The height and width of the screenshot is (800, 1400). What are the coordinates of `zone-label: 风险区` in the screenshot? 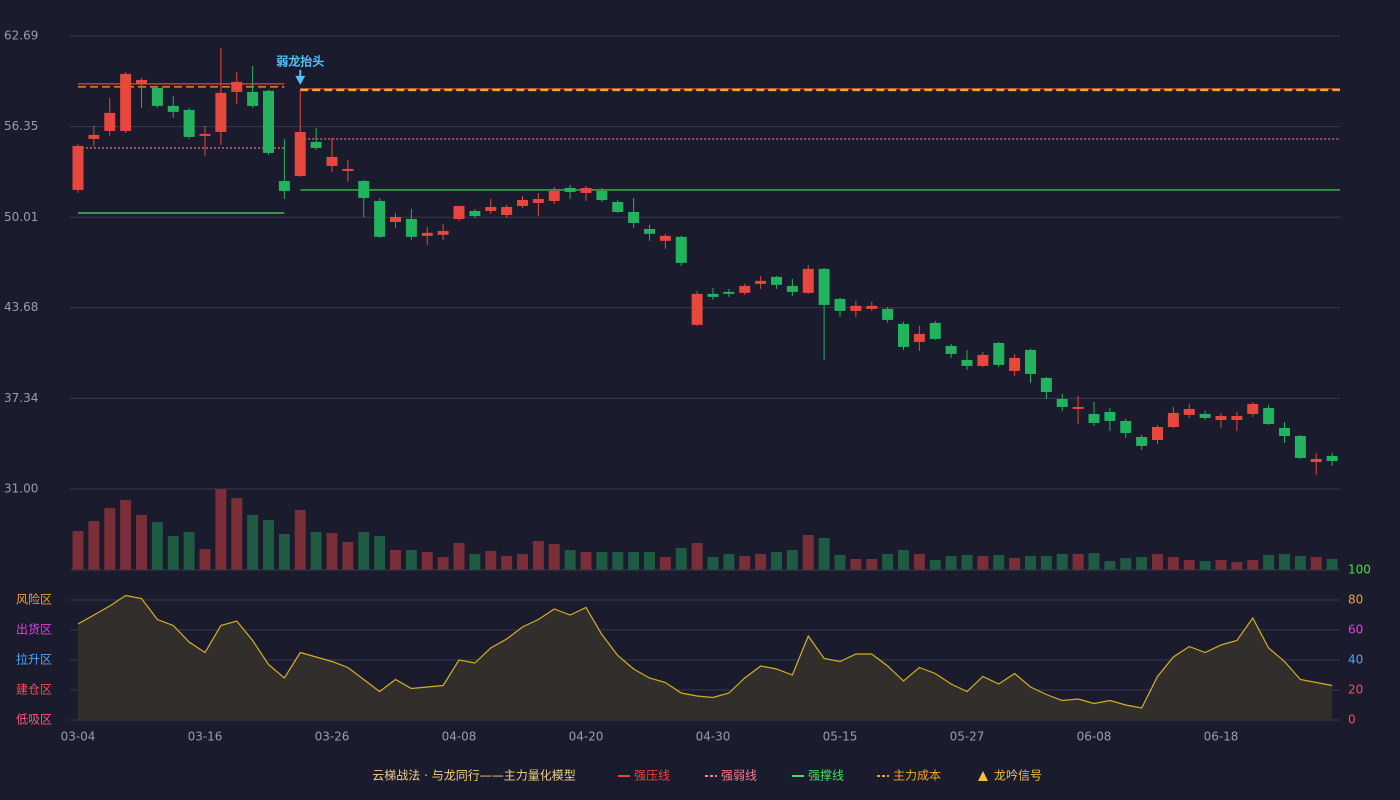 It's located at (34, 599).